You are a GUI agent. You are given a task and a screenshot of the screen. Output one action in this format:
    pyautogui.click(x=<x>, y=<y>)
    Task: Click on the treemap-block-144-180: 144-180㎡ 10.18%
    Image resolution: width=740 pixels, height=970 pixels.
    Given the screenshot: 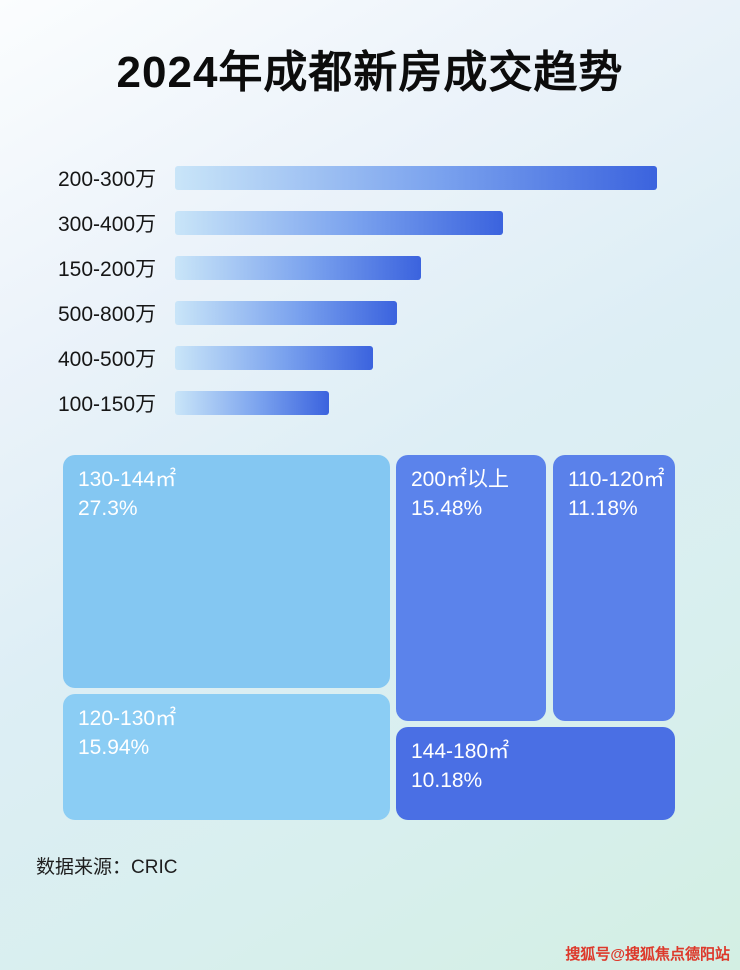 What is the action you would take?
    pyautogui.click(x=535, y=773)
    